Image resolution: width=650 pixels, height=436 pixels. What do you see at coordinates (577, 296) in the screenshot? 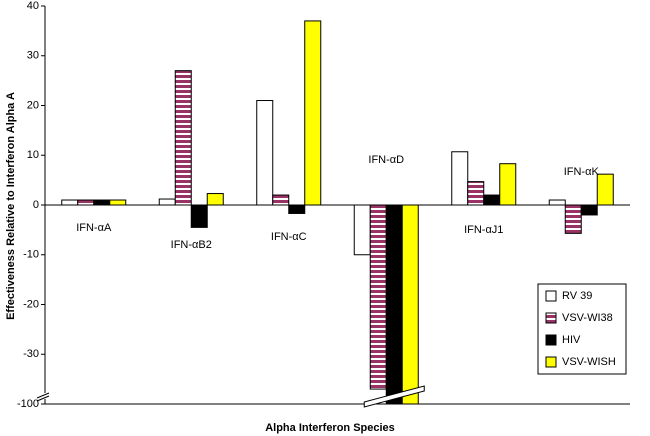
I see `legend-label: RV 39` at bounding box center [577, 296].